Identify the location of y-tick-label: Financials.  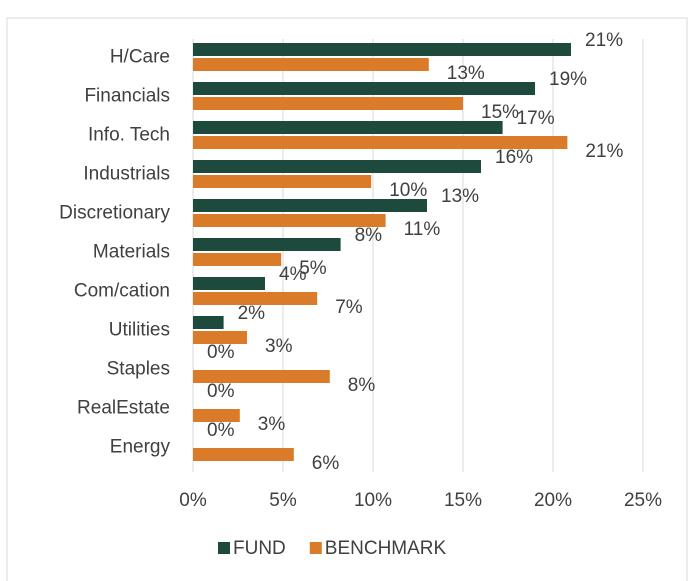
(127, 96).